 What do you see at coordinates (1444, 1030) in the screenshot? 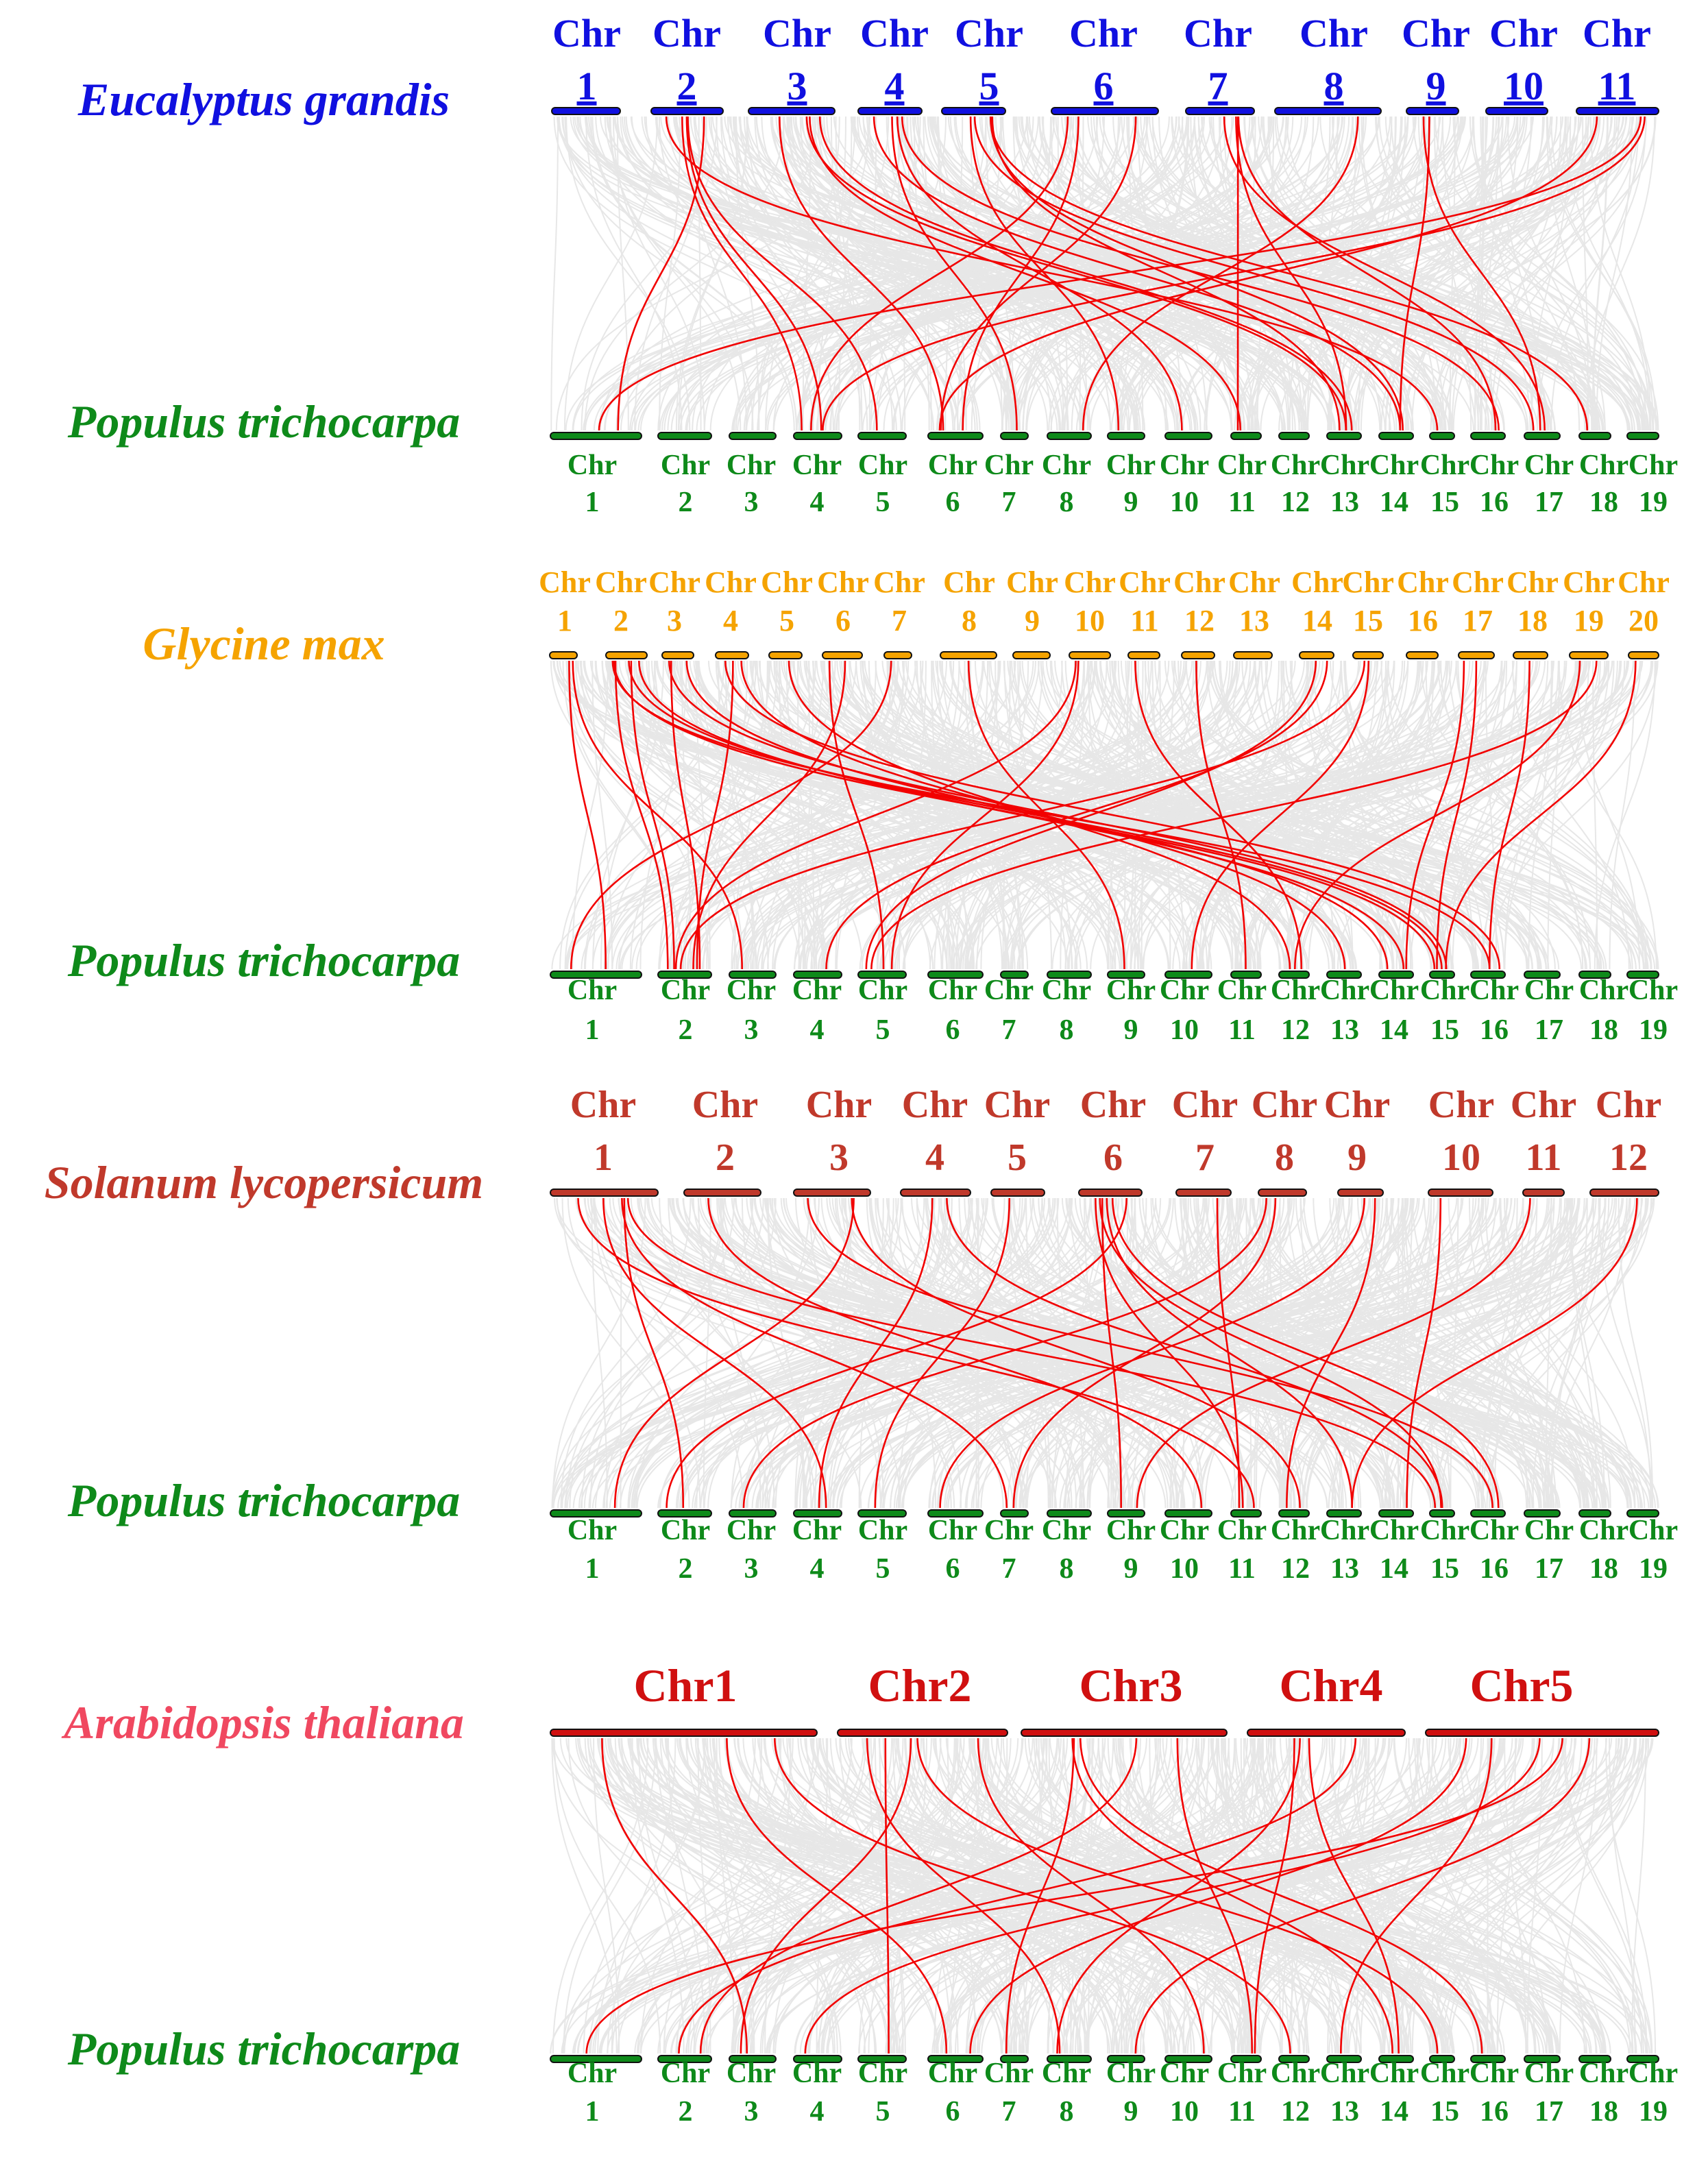
I see `bottom-chromosome-number: 15` at bounding box center [1444, 1030].